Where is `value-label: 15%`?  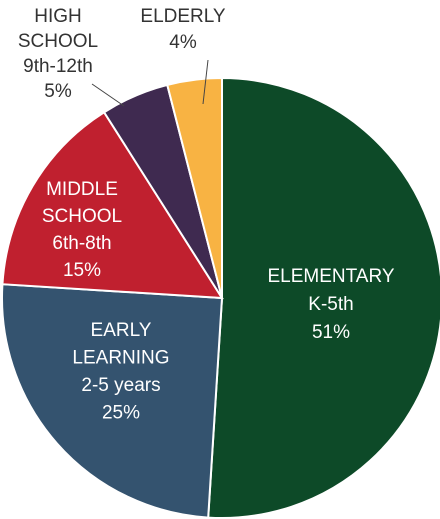 value-label: 15% is located at coordinates (82, 270).